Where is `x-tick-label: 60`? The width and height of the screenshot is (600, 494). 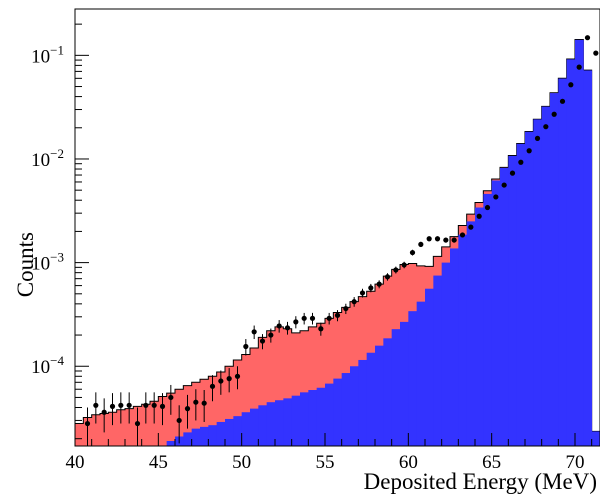
x-tick-label: 60 is located at coordinates (408, 462).